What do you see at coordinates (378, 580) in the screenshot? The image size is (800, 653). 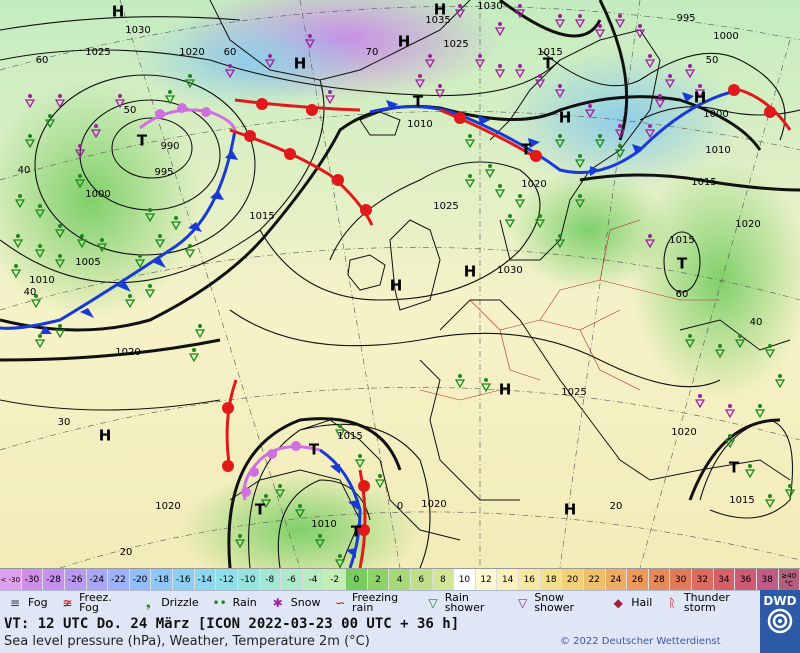 I see `scale-cell: 2` at bounding box center [378, 580].